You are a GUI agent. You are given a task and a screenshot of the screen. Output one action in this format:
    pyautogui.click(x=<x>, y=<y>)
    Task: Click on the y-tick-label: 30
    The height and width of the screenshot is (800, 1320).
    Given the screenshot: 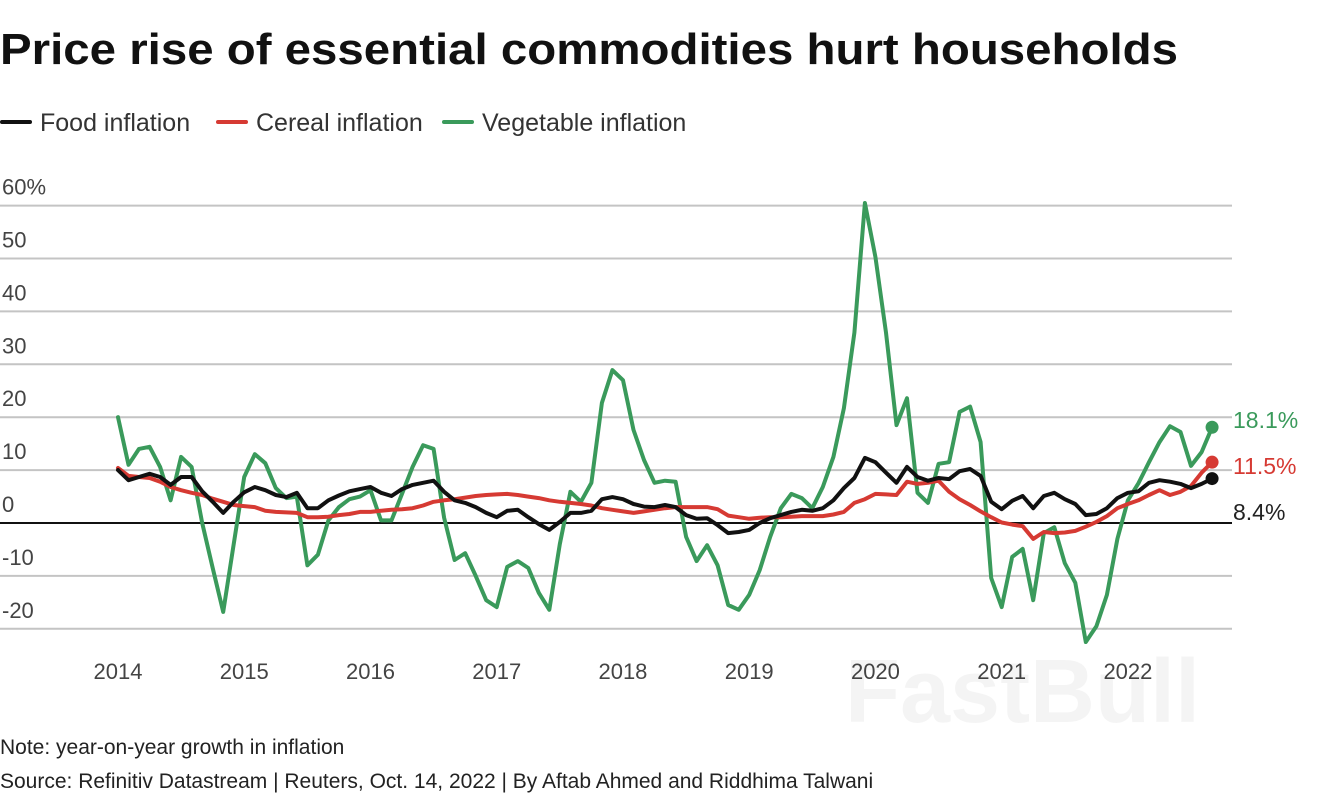 What is the action you would take?
    pyautogui.click(x=14, y=345)
    